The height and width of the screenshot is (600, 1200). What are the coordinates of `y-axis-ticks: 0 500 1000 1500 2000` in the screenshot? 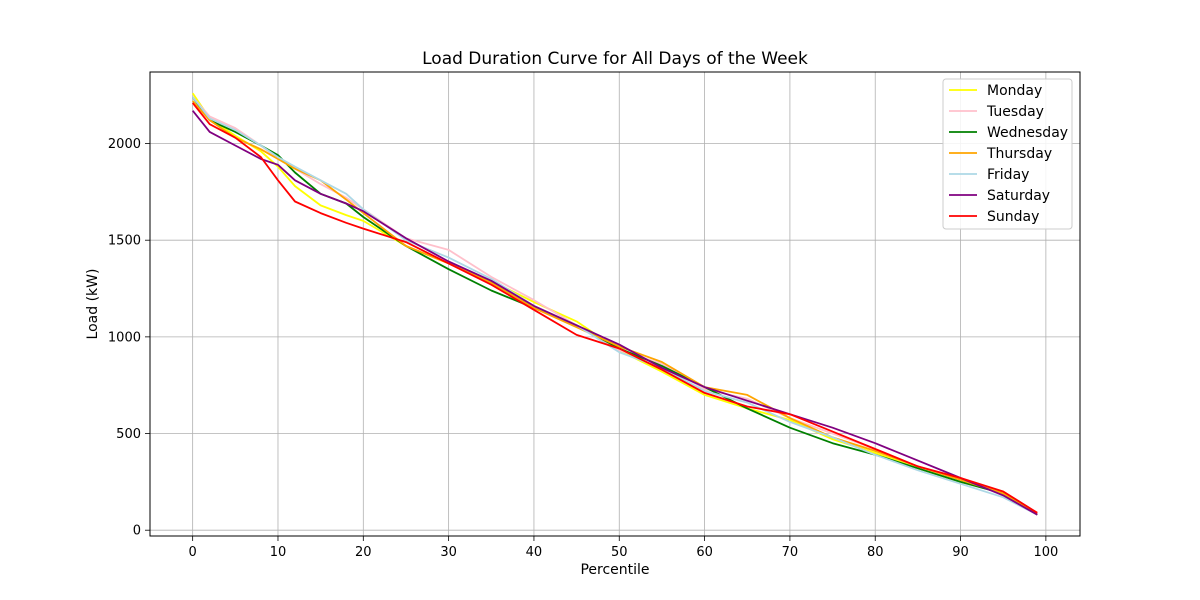 It's located at (129, 338).